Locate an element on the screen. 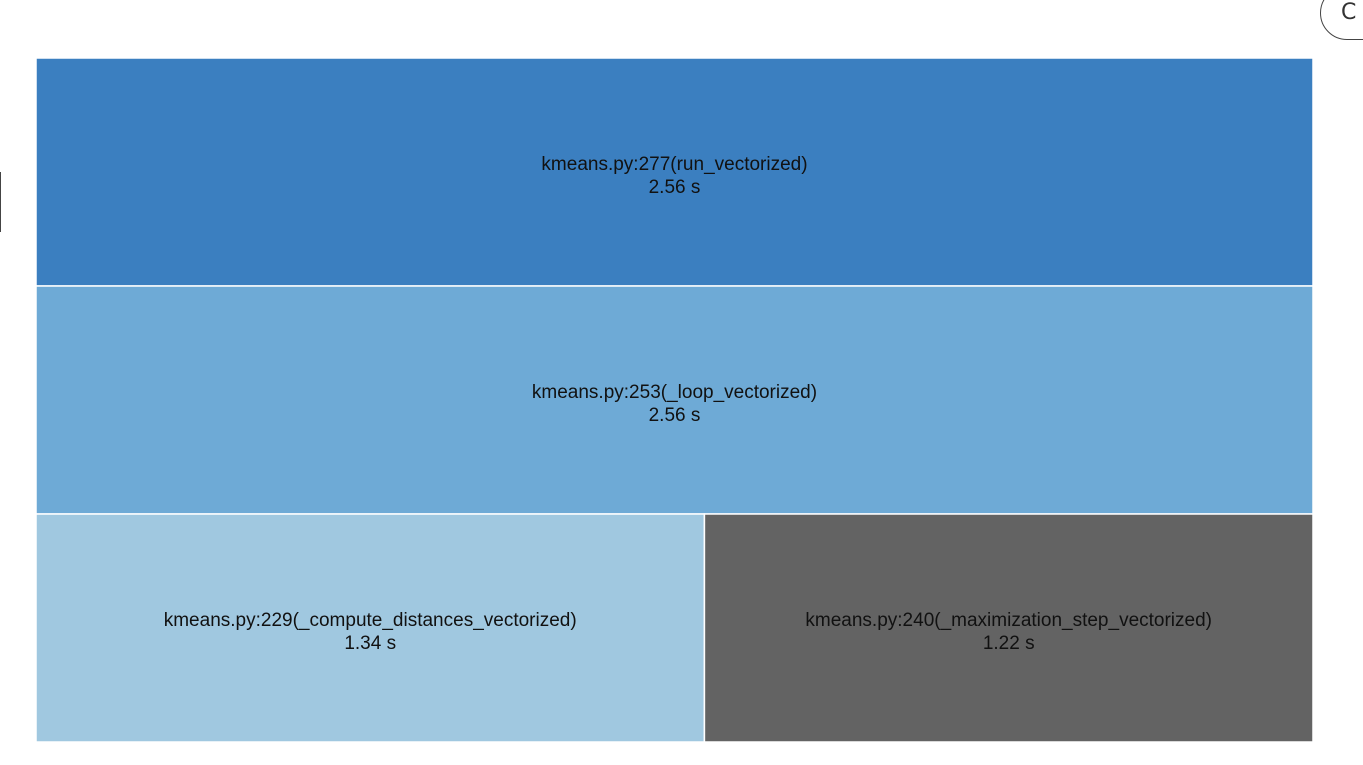 The image size is (1363, 765). icicle-node-label: kmeans.py:253(_loop_vectorized) is located at coordinates (674, 392).